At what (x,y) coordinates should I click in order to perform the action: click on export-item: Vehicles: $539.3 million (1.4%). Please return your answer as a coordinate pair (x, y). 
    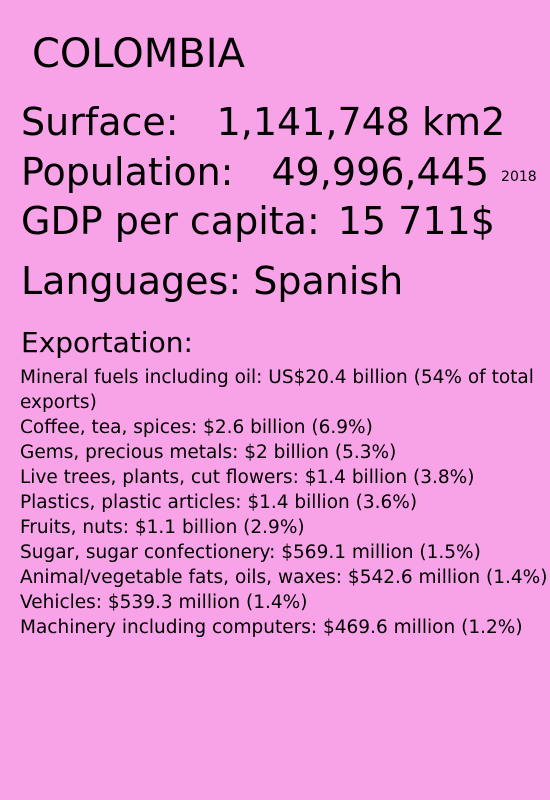
    Looking at the image, I should click on (164, 602).